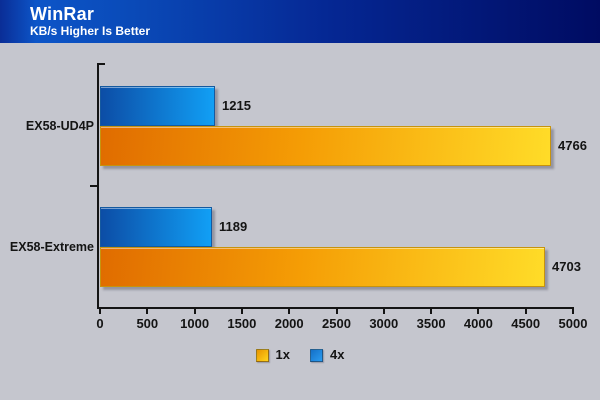  I want to click on value-label-4x-ex58-ud4p: 1215, so click(236, 105).